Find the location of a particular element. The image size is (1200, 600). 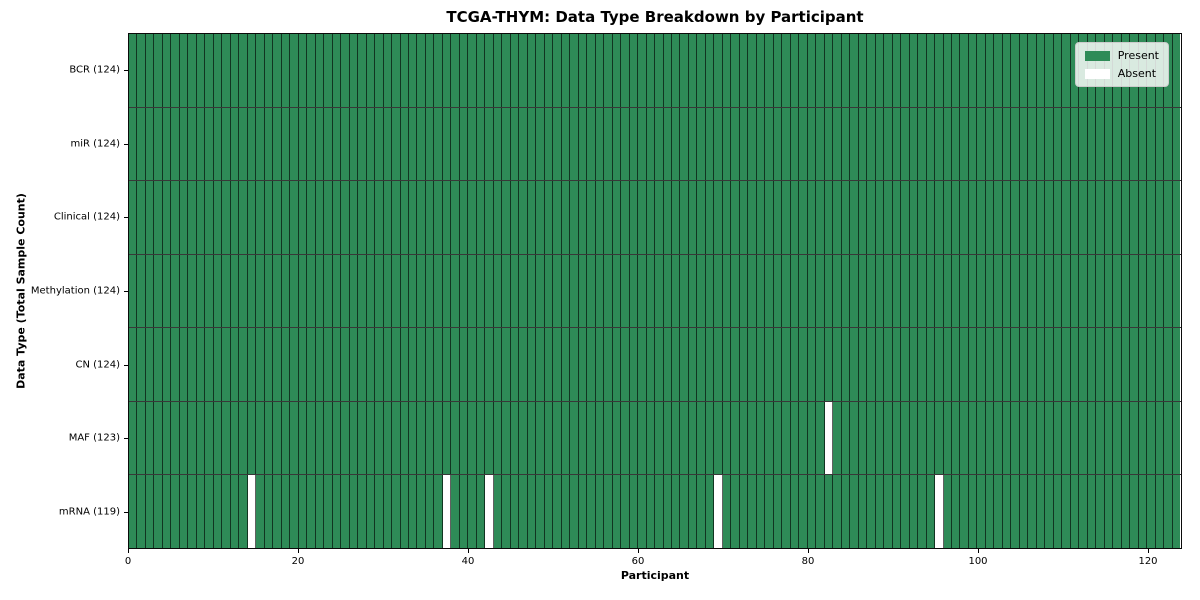

legend-label: Absent is located at coordinates (1137, 73).